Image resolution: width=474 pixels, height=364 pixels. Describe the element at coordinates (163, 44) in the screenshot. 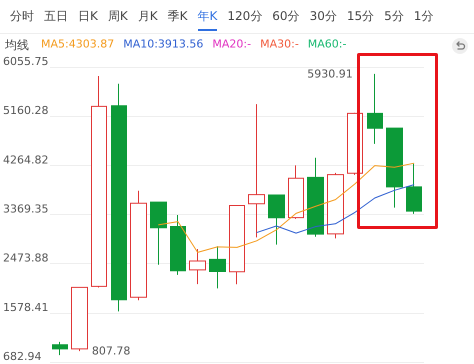

I see `text: MA10:3913.56` at that location.